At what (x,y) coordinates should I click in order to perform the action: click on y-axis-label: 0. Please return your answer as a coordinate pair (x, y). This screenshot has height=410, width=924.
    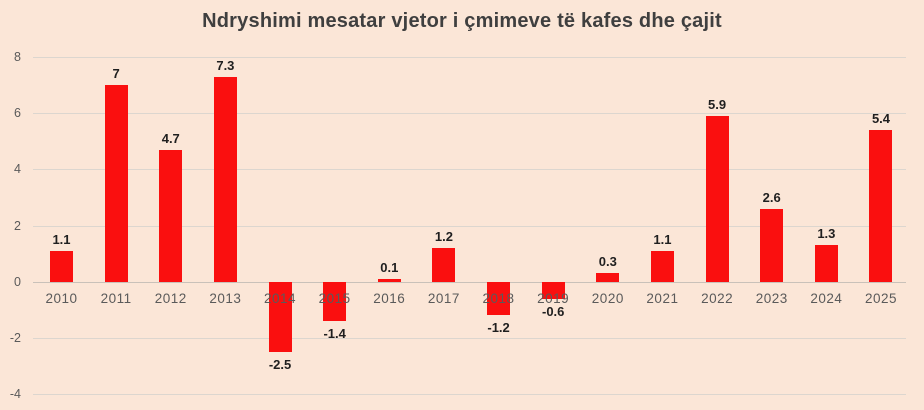
    Looking at the image, I should click on (17, 281).